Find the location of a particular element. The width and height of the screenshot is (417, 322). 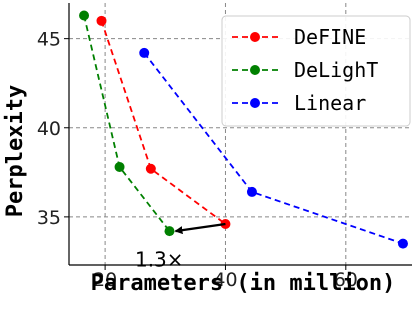

x-tick-label: 40 is located at coordinates (225, 280).